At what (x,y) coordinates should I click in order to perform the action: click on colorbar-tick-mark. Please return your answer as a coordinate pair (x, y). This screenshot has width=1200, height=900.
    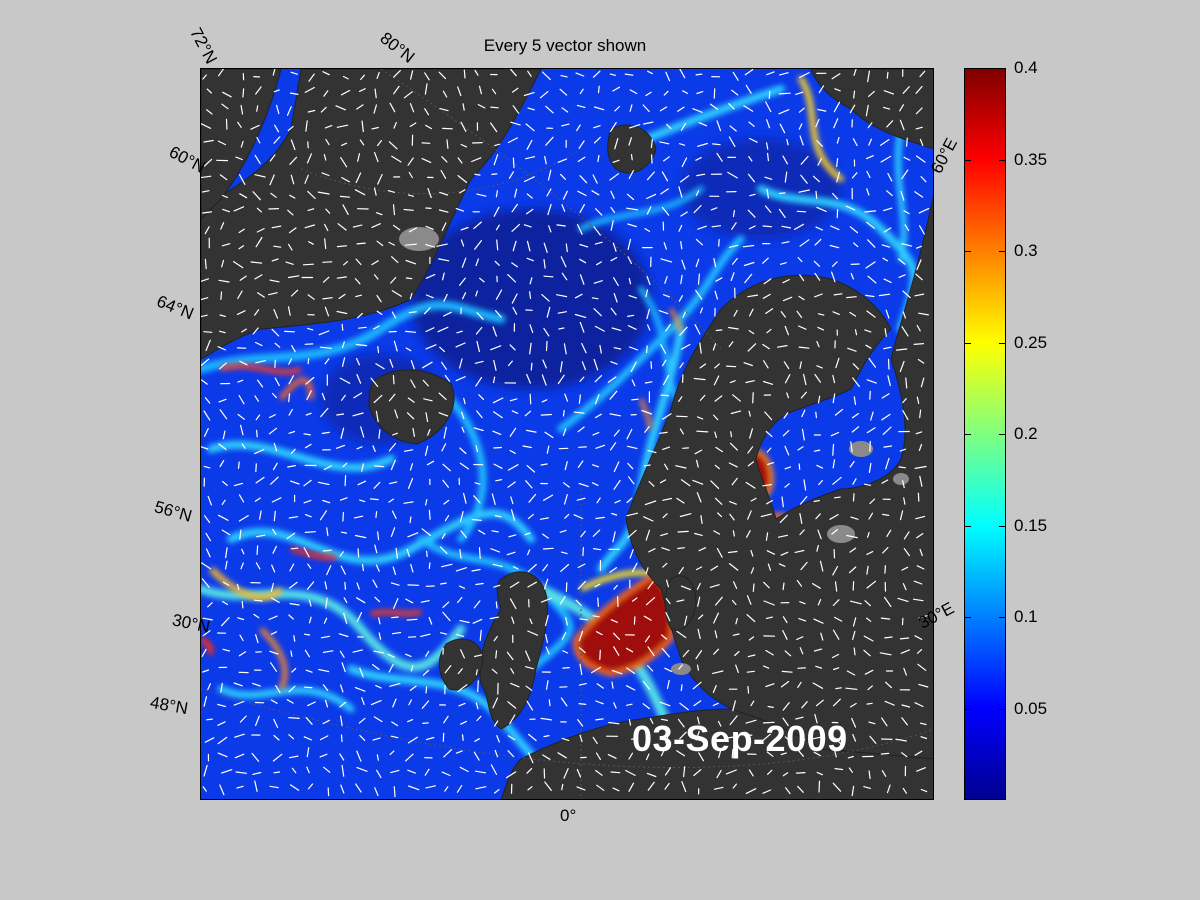
    Looking at the image, I should click on (1002, 251).